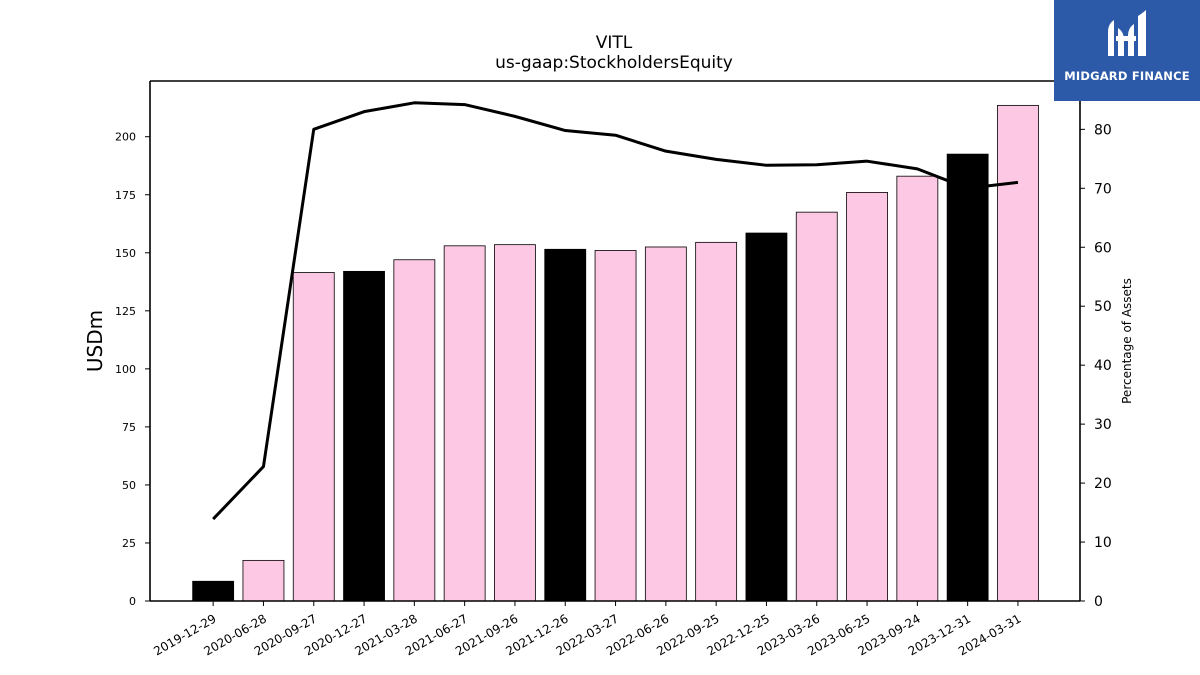  Describe the element at coordinates (1127, 76) in the screenshot. I see `logo-text: MIDGARD FINANCE` at that location.